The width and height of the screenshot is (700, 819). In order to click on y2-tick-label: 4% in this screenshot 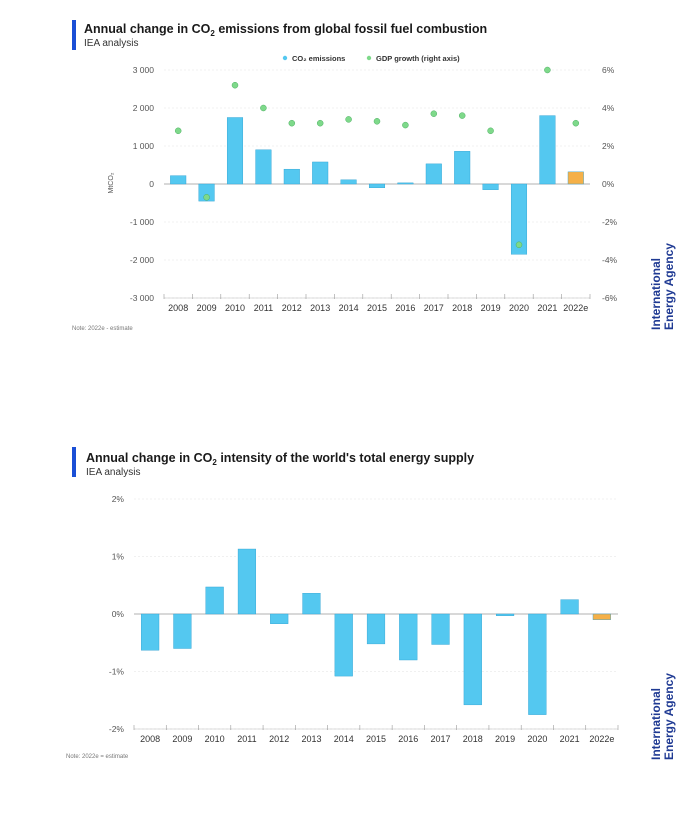, I will do `click(608, 108)`.